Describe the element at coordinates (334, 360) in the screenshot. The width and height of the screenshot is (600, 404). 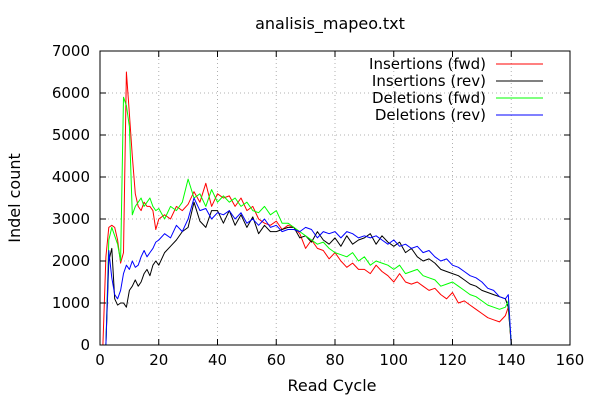
I see `x-tick-label: 80` at that location.